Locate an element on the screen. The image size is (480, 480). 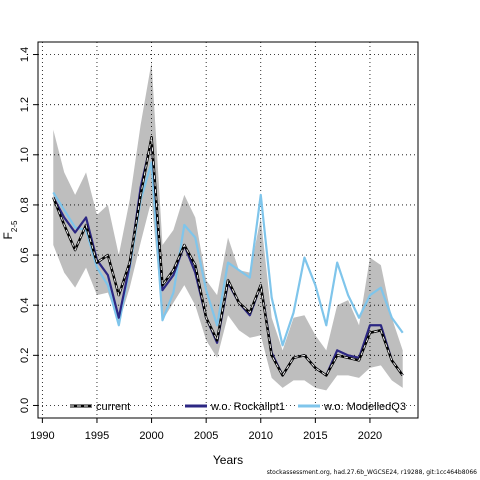
x-tick-label: 2005 is located at coordinates (206, 436).